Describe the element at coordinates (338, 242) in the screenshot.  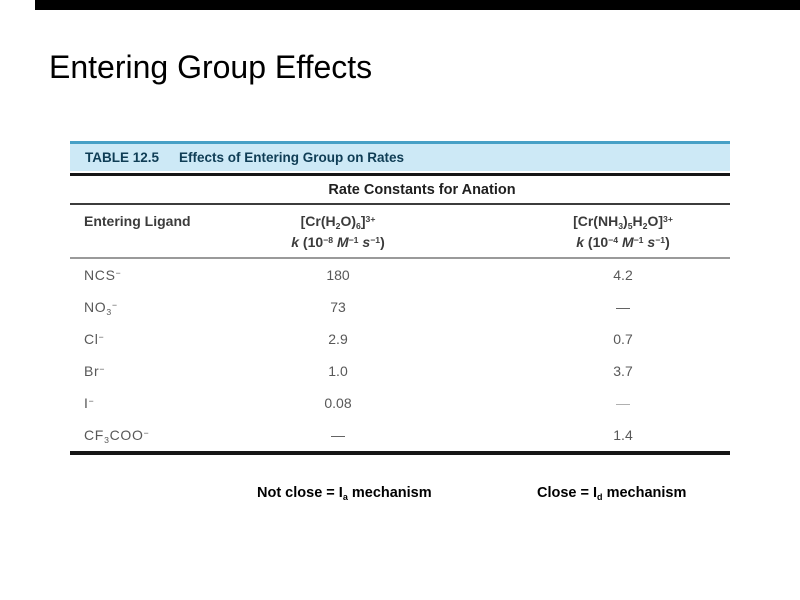
I see `col2-units: k (10−8 M−1 s−1)` at that location.